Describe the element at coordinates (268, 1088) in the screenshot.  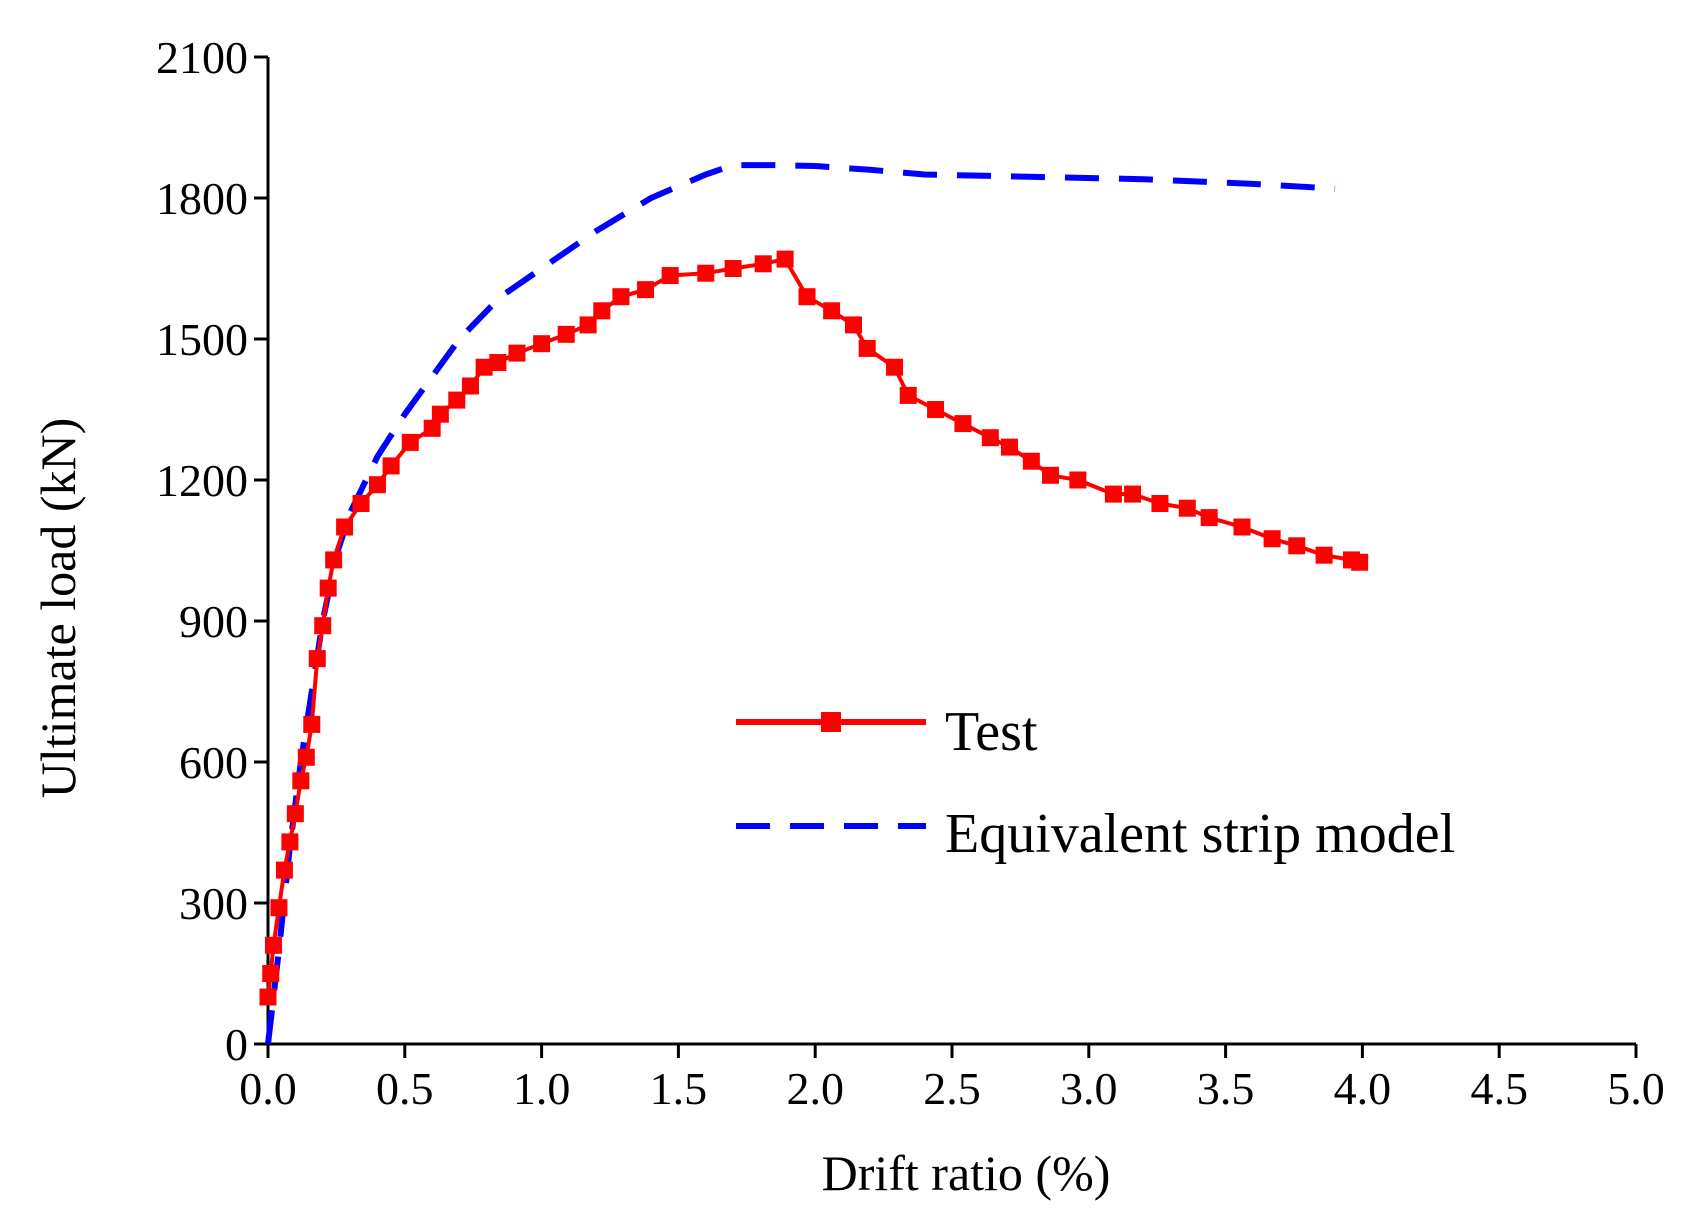
I see `x-tick-label: 0.0` at that location.